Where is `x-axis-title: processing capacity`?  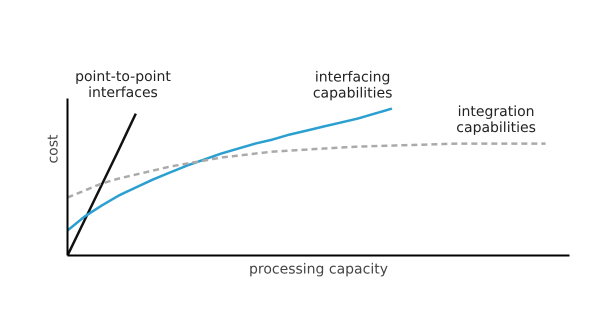 x-axis-title: processing capacity is located at coordinates (318, 270).